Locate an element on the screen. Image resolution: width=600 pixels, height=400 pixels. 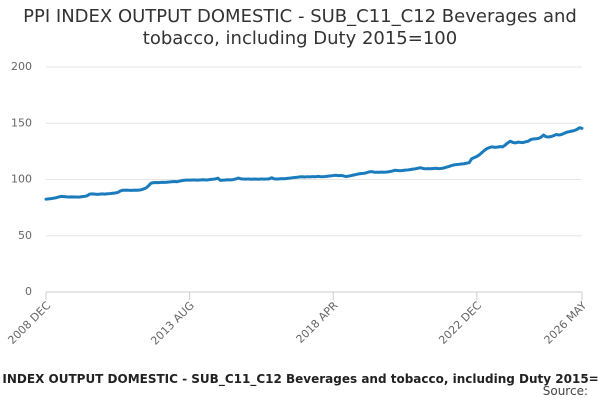
x-tick-label: 2018 APR is located at coordinates (317, 322).